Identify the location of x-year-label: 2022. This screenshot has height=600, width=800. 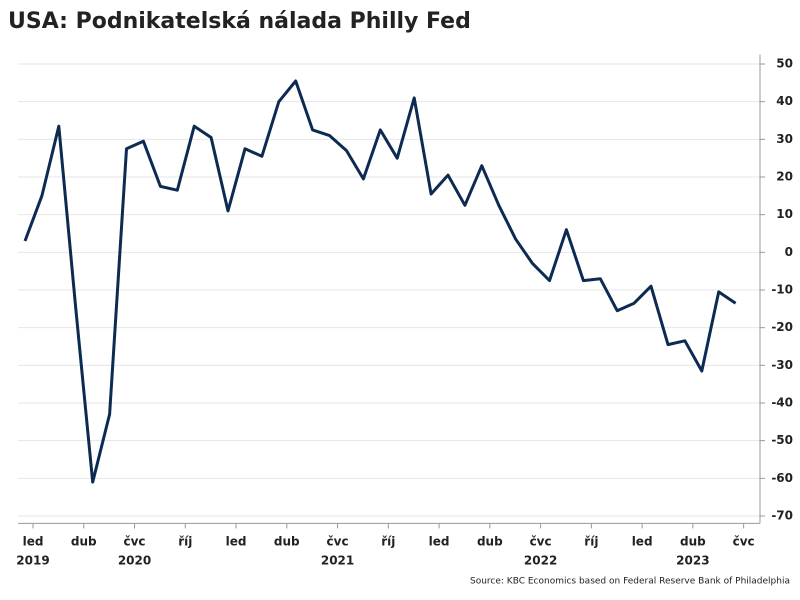
(540, 561).